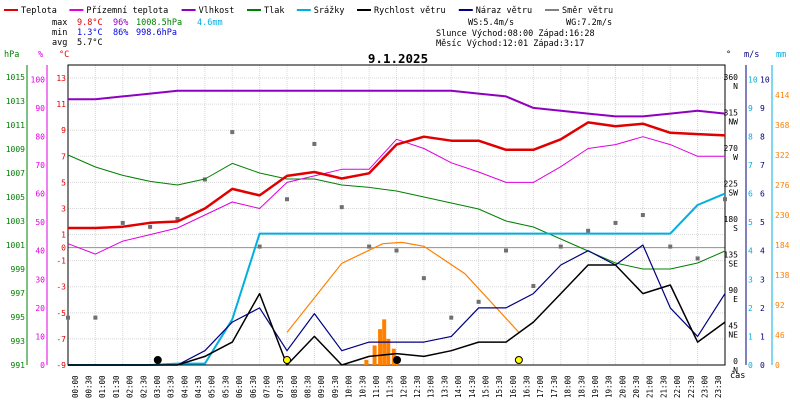  What do you see at coordinates (40, 136) in the screenshot?
I see `humidity-tick: 80` at bounding box center [40, 136].